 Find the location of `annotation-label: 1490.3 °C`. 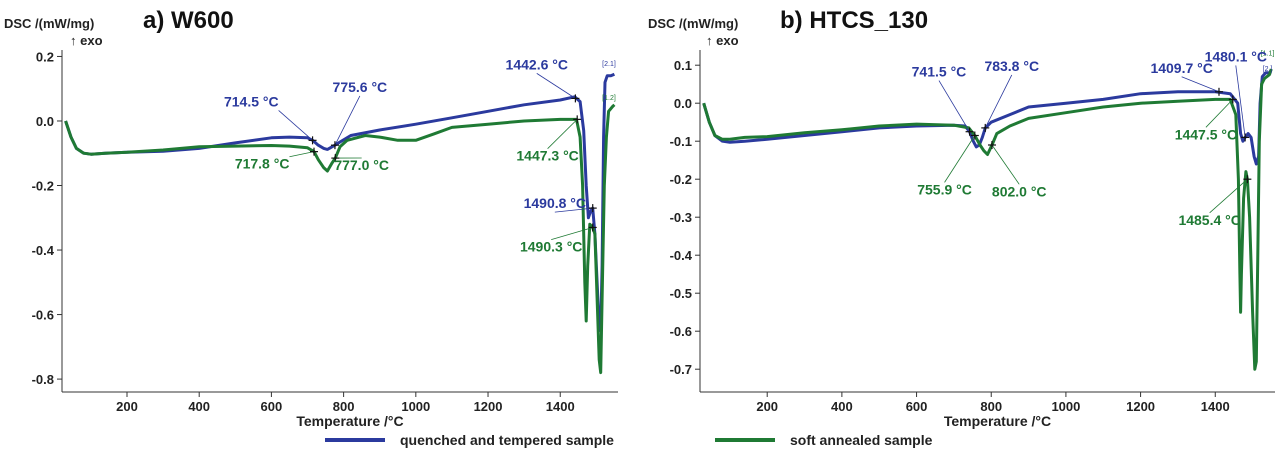

annotation-label: 1490.3 °C is located at coordinates (551, 247).